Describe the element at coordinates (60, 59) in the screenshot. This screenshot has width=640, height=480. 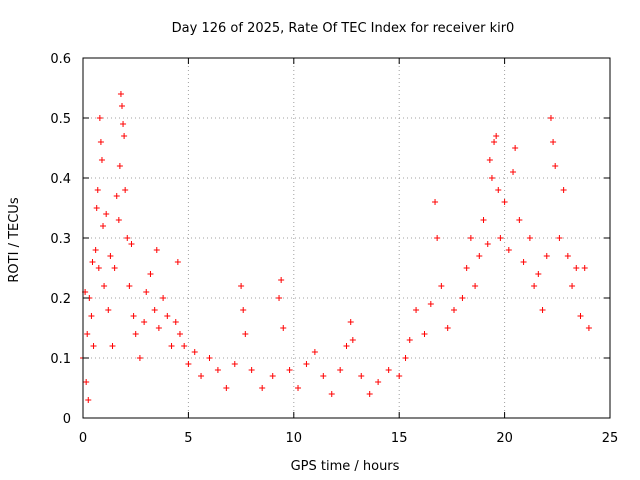
I see `y-tick-label: 0.6` at that location.